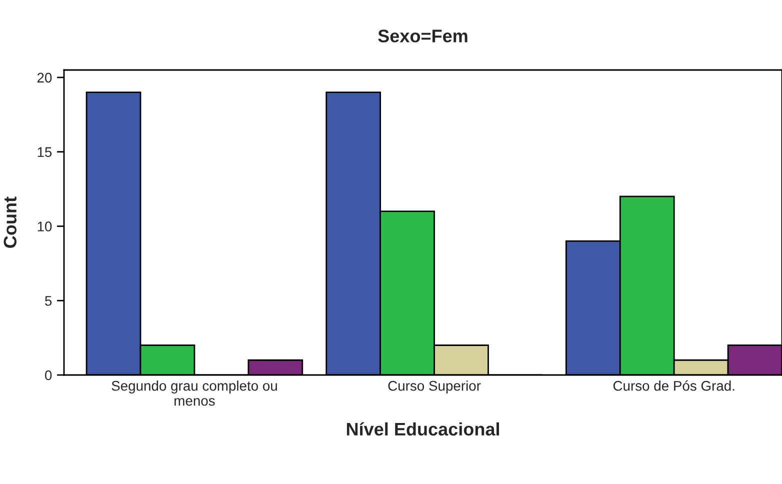  What do you see at coordinates (45, 227) in the screenshot?
I see `y-tick-label: 10` at bounding box center [45, 227].